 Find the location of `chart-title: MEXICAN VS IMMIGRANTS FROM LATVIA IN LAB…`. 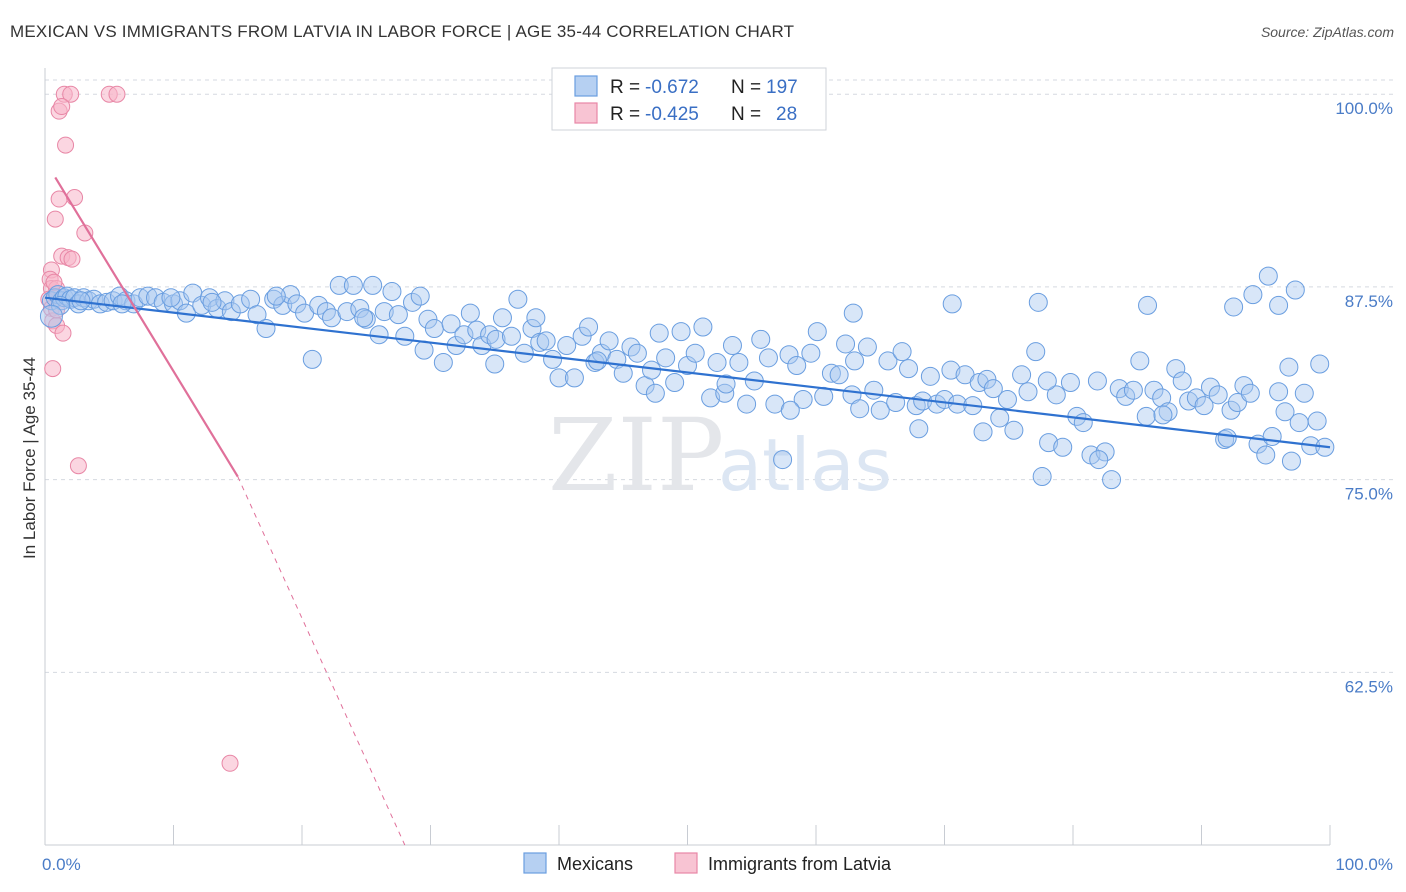

chart-title: MEXICAN VS IMMIGRANTS FROM LATVIA IN LAB… is located at coordinates (402, 31).